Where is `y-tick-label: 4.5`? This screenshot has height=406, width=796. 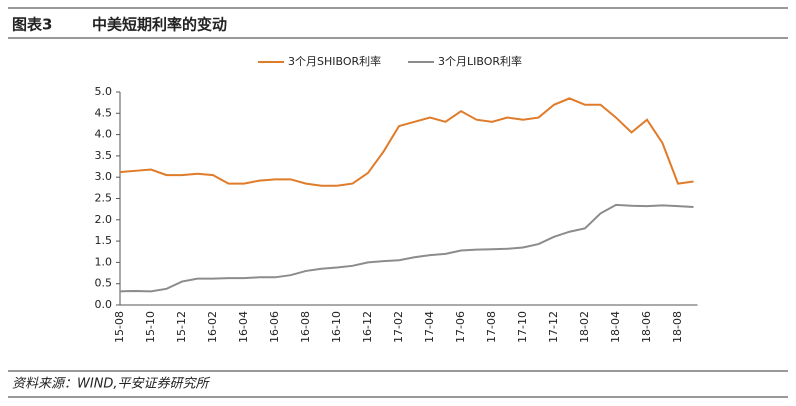 y-tick-label: 4.5 is located at coordinates (104, 112).